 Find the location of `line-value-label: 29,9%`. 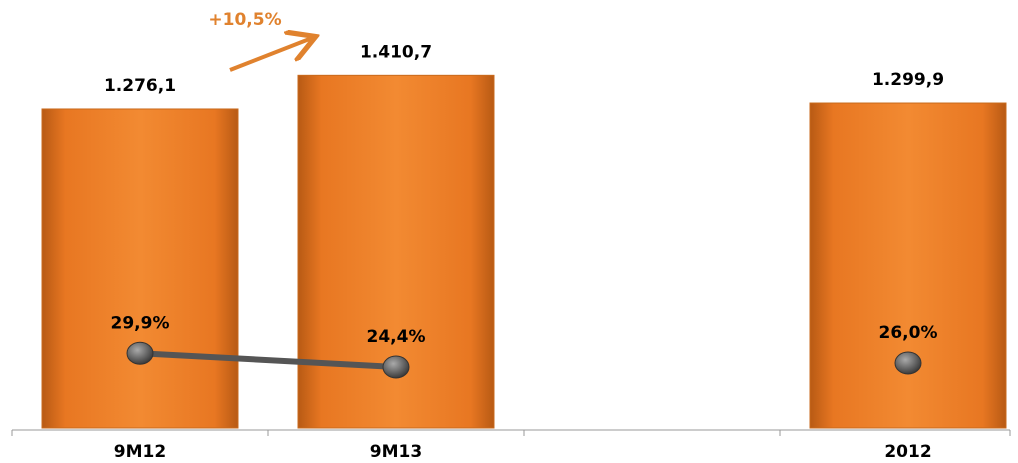

line-value-label: 29,9% is located at coordinates (140, 323).